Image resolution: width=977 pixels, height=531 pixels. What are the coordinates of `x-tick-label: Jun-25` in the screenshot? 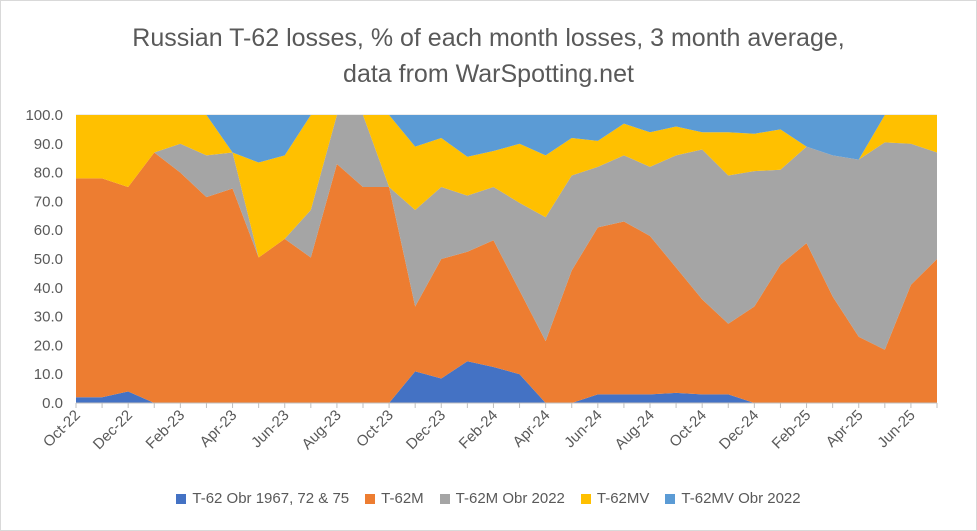 It's located at (896, 429).